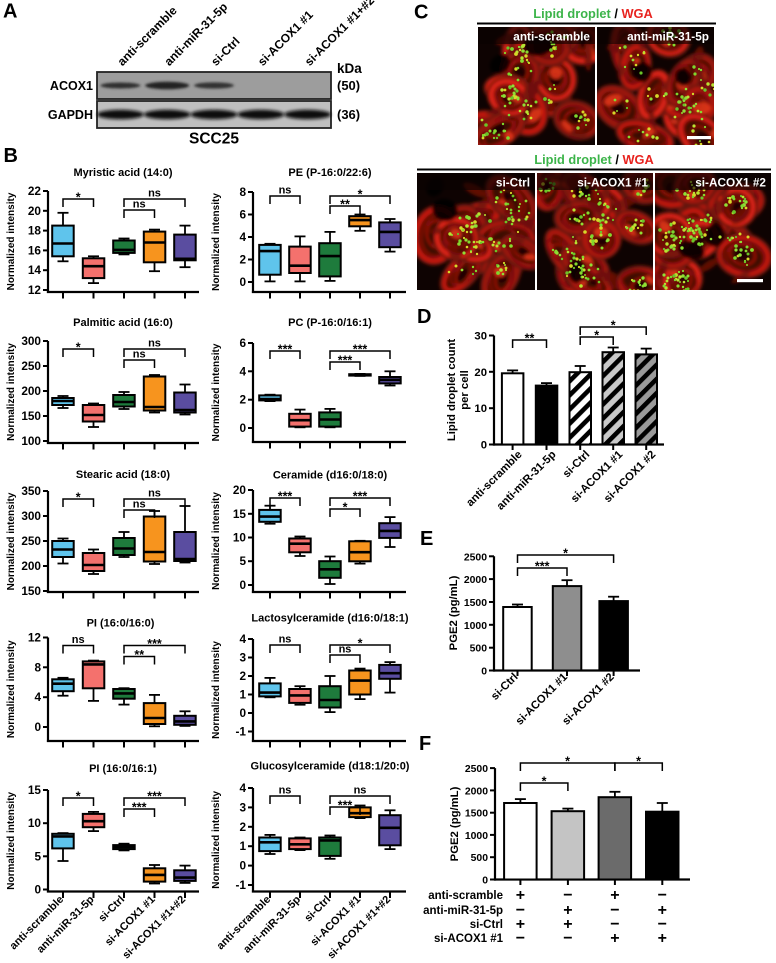  I want to click on svg-text: 500, so click(479, 649).